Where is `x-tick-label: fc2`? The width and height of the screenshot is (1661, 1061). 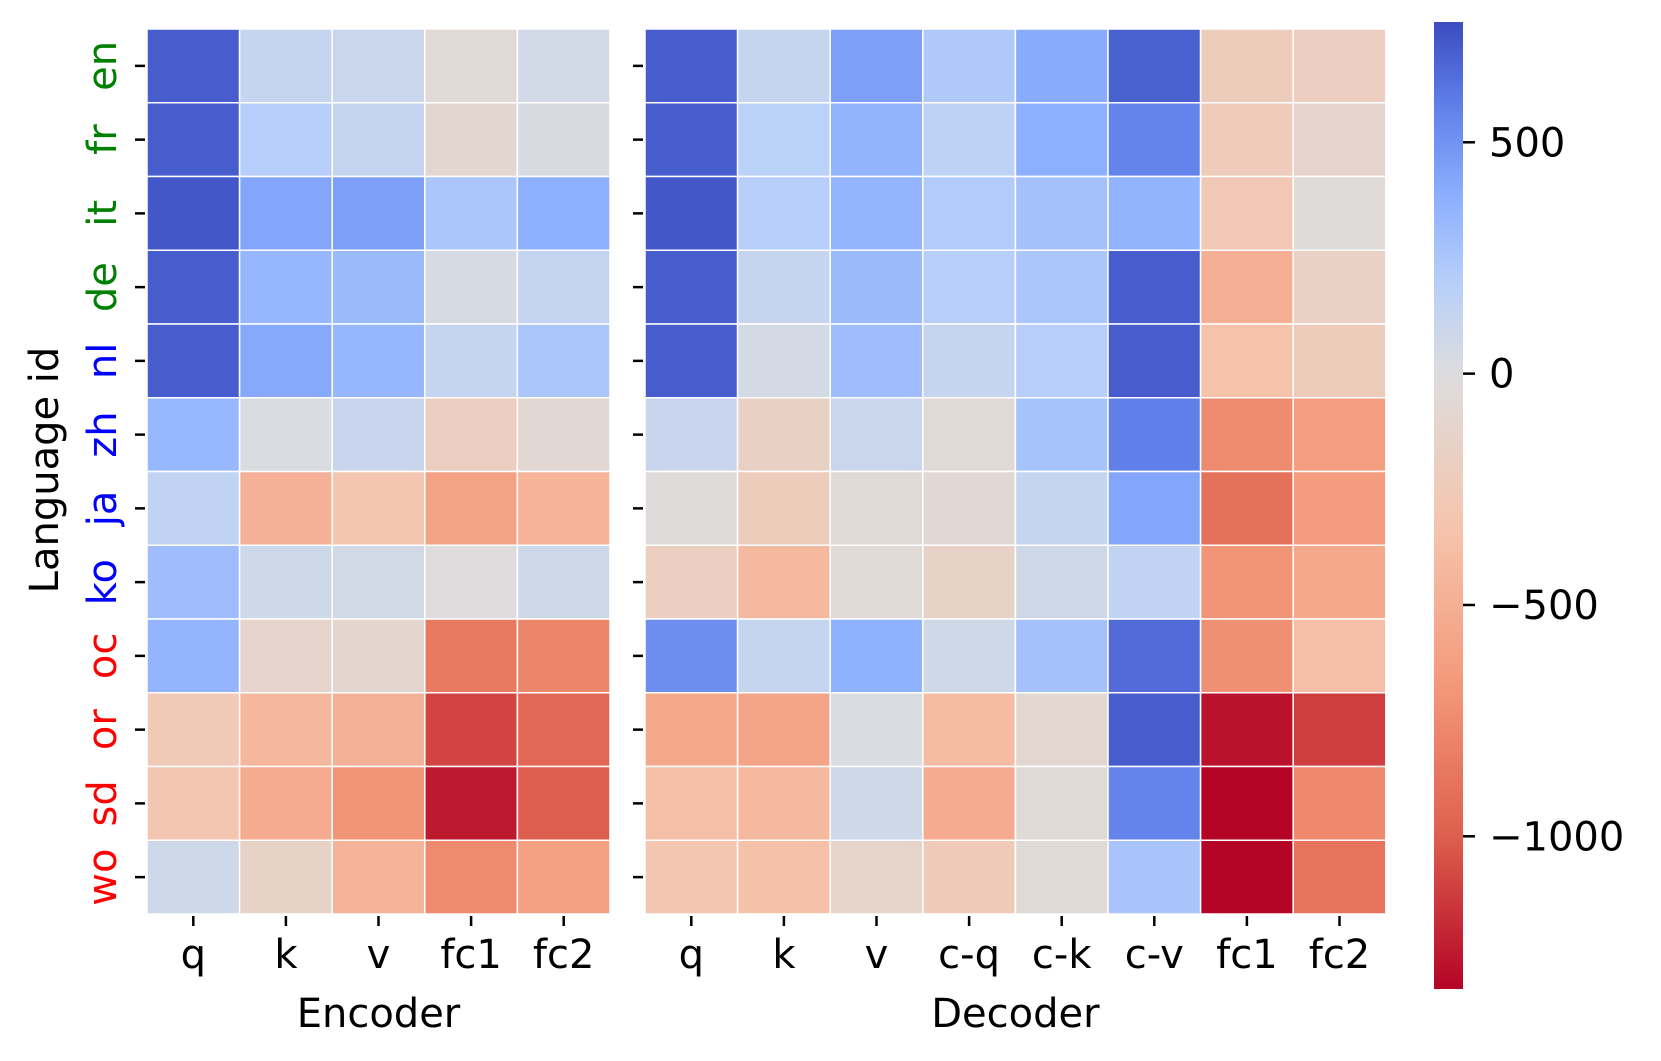 x-tick-label: fc2 is located at coordinates (1340, 955).